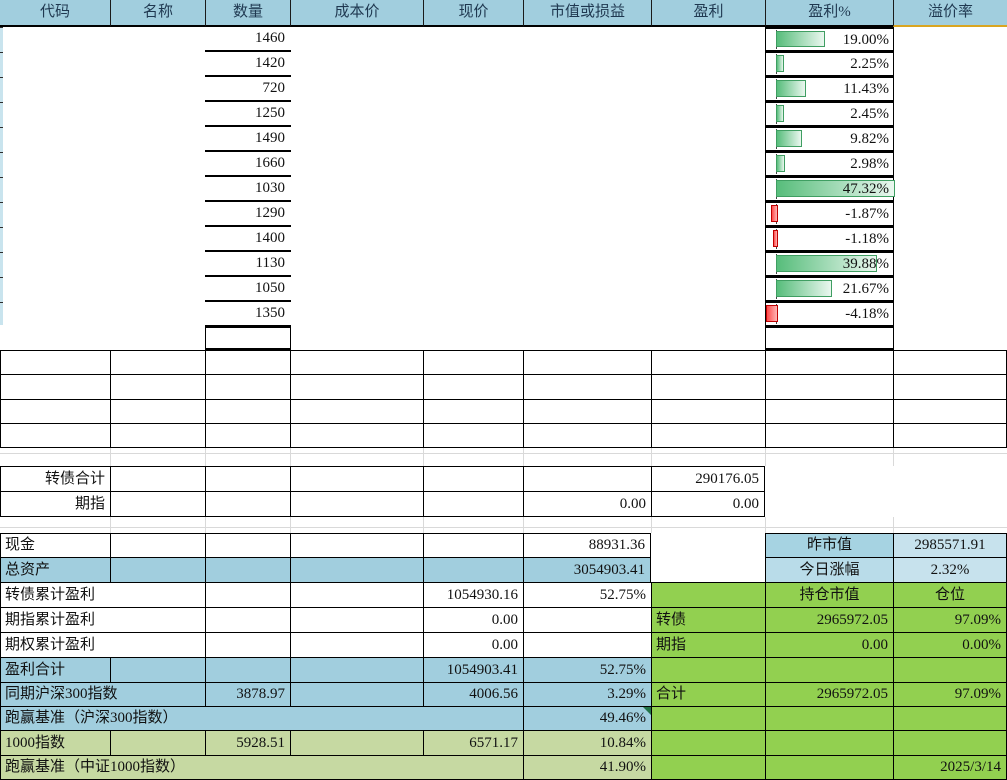 The width and height of the screenshot is (1007, 780). I want to click on hs300-start-value: 3878.97, so click(247, 694).